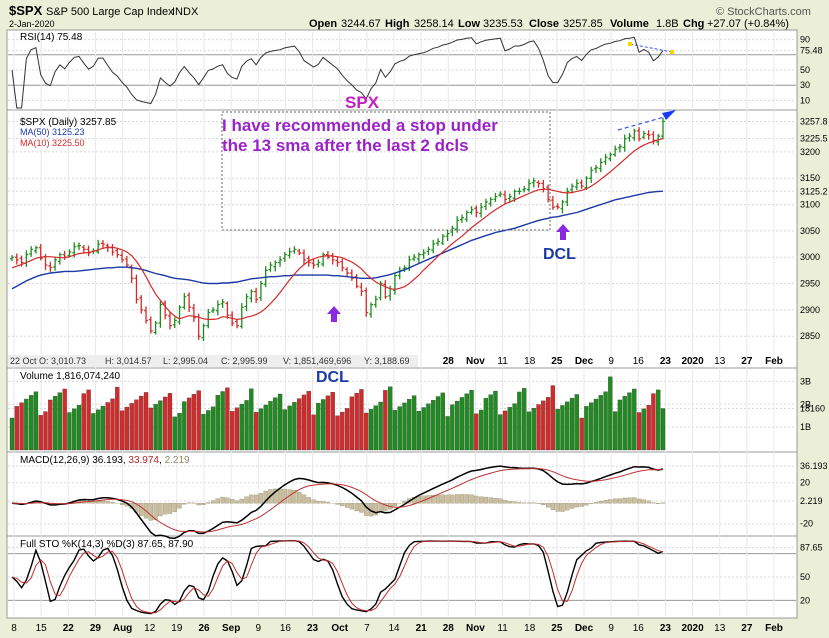 This screenshot has height=638, width=829. Describe the element at coordinates (394, 628) in the screenshot. I see `x-tick-label: 14` at that location.